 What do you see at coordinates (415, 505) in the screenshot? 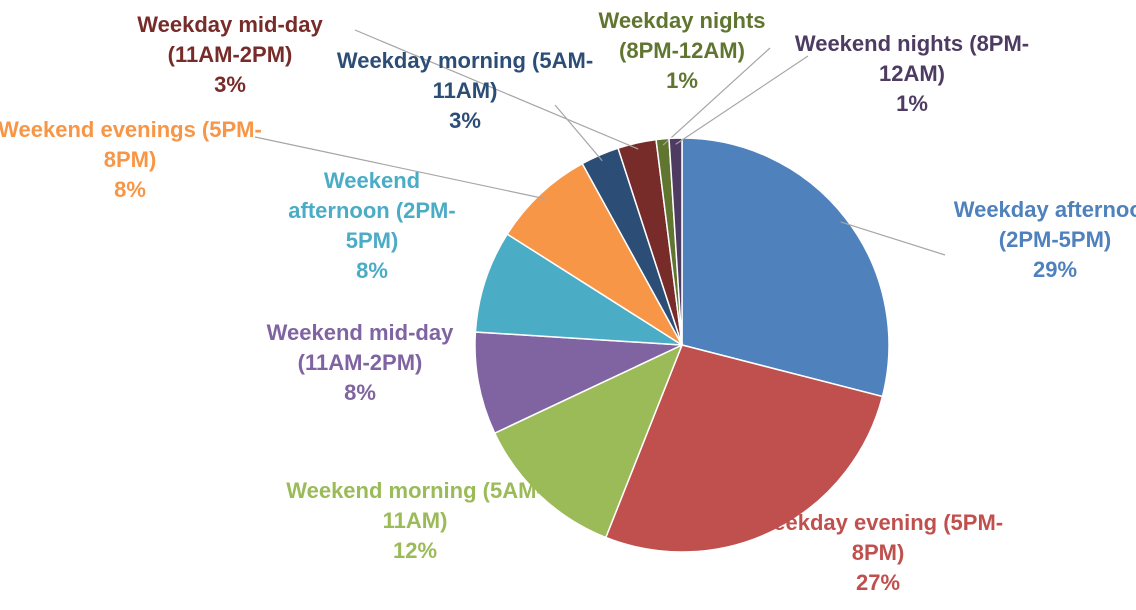
I see `slice-label: Weekend morning (5AM-11AM)` at bounding box center [415, 505].